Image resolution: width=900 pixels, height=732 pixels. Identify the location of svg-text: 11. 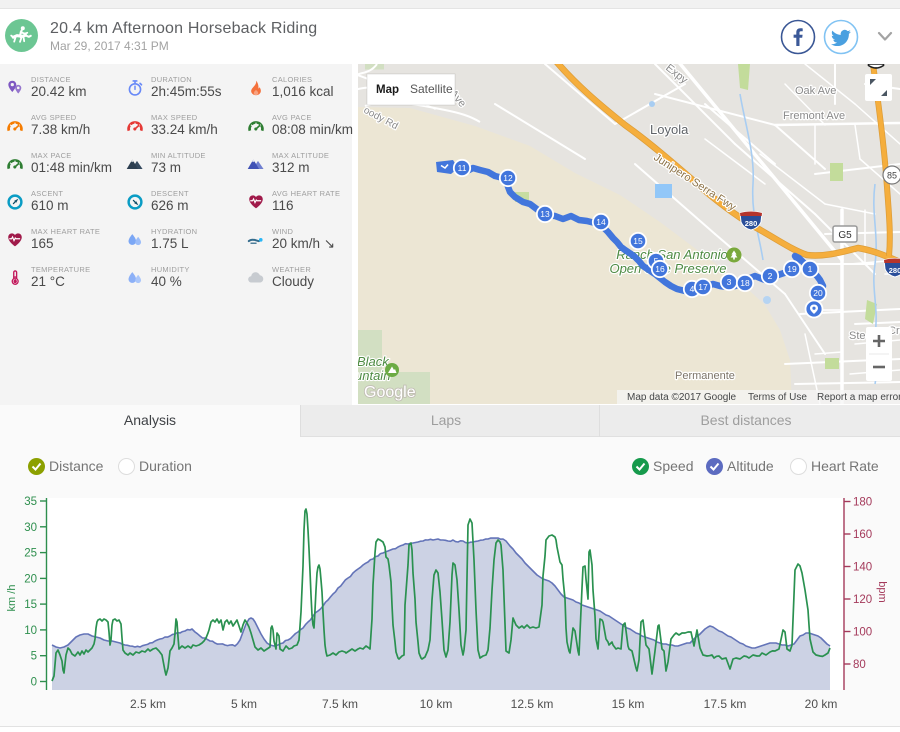
(462, 168).